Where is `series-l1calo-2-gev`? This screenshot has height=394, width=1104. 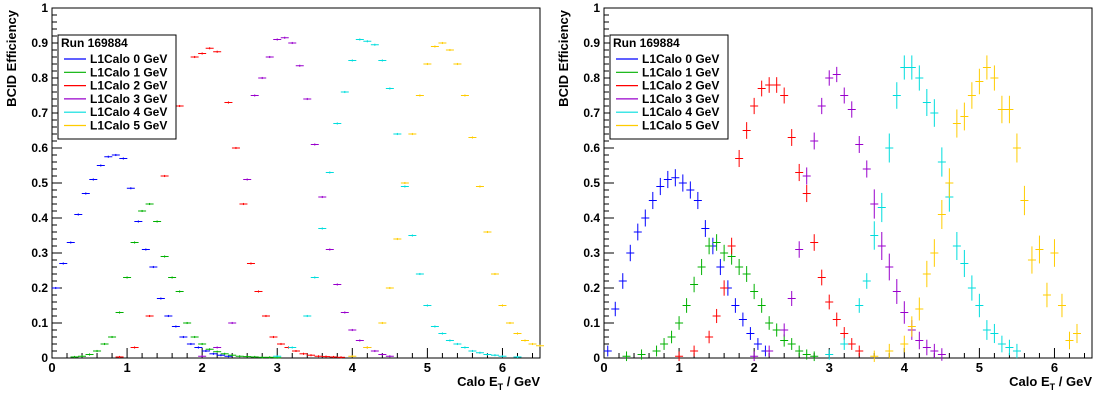
series-l1calo-2-gev is located at coordinates (769, 219).